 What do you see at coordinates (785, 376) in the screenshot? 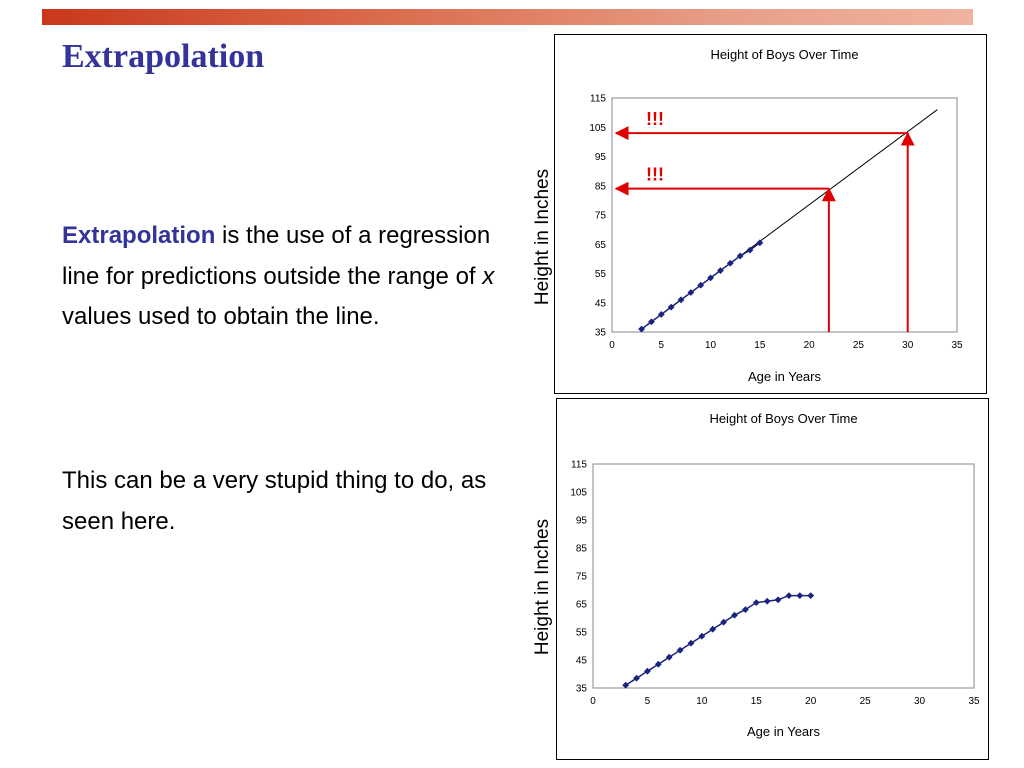
I see `chart1-xlabel: Age in Years` at bounding box center [785, 376].